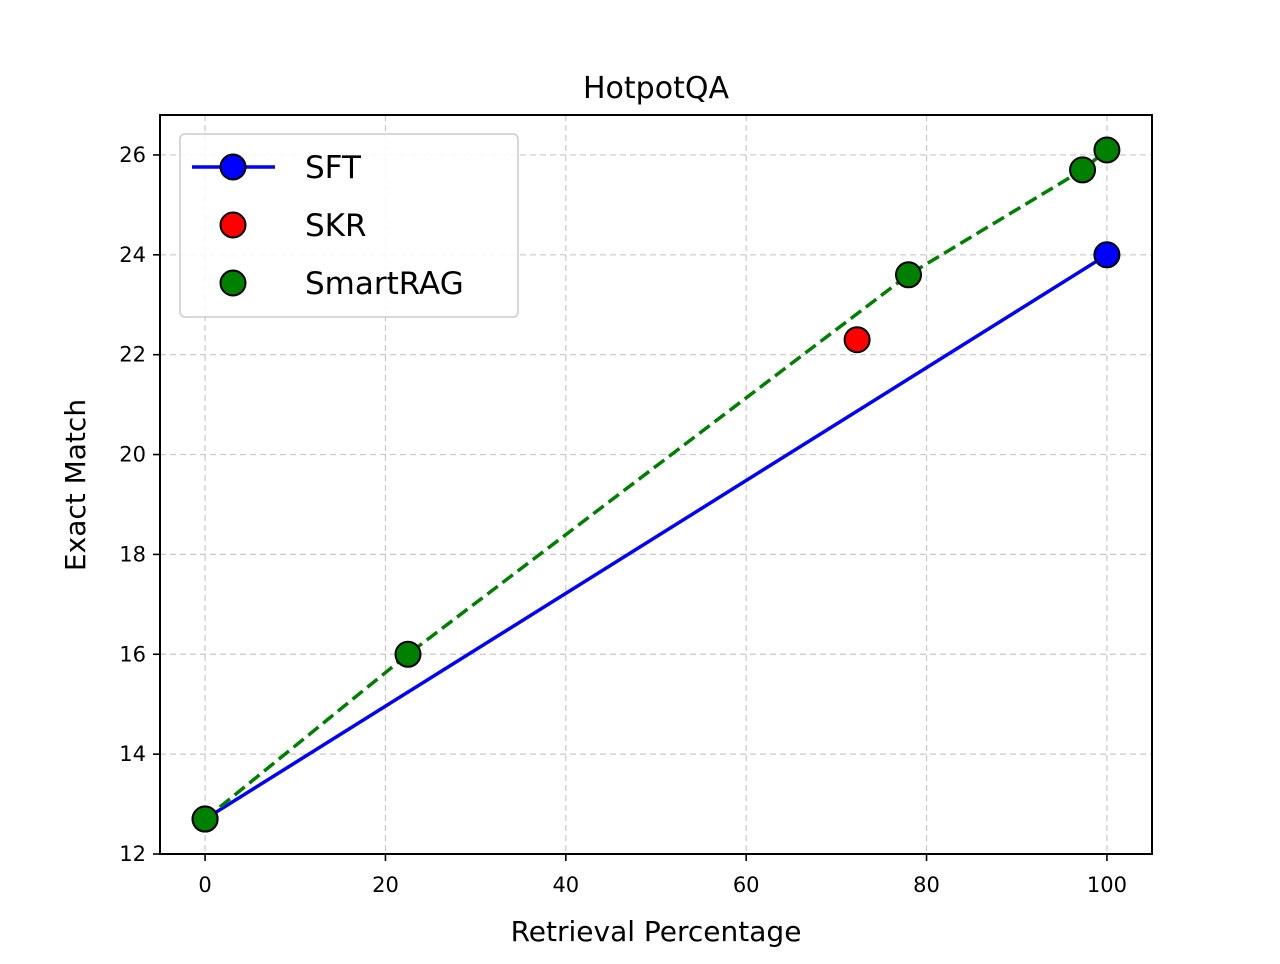 The width and height of the screenshot is (1280, 964). I want to click on legend-marker-smartrag, so click(233, 283).